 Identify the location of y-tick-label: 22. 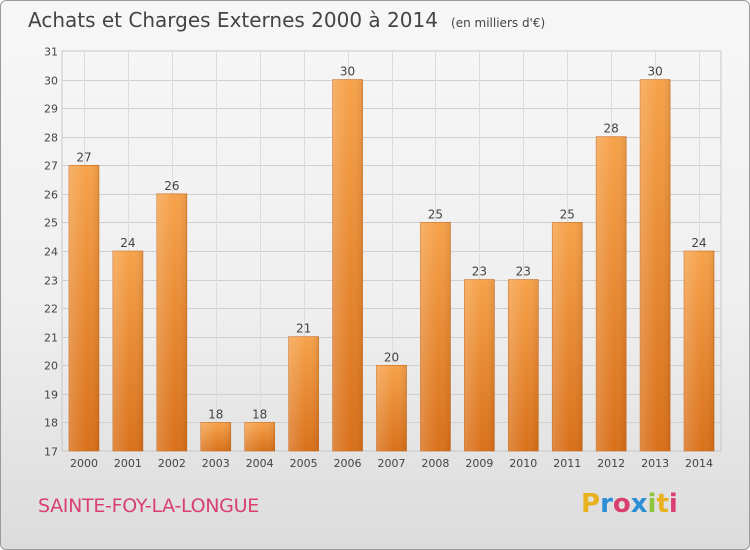
(51, 309).